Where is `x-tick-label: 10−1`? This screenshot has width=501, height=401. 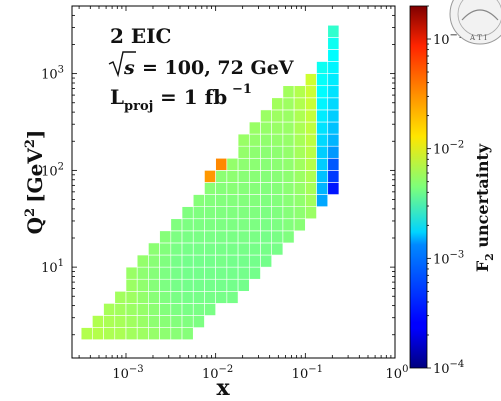
x-tick-label: 10−1 is located at coordinates (307, 373).